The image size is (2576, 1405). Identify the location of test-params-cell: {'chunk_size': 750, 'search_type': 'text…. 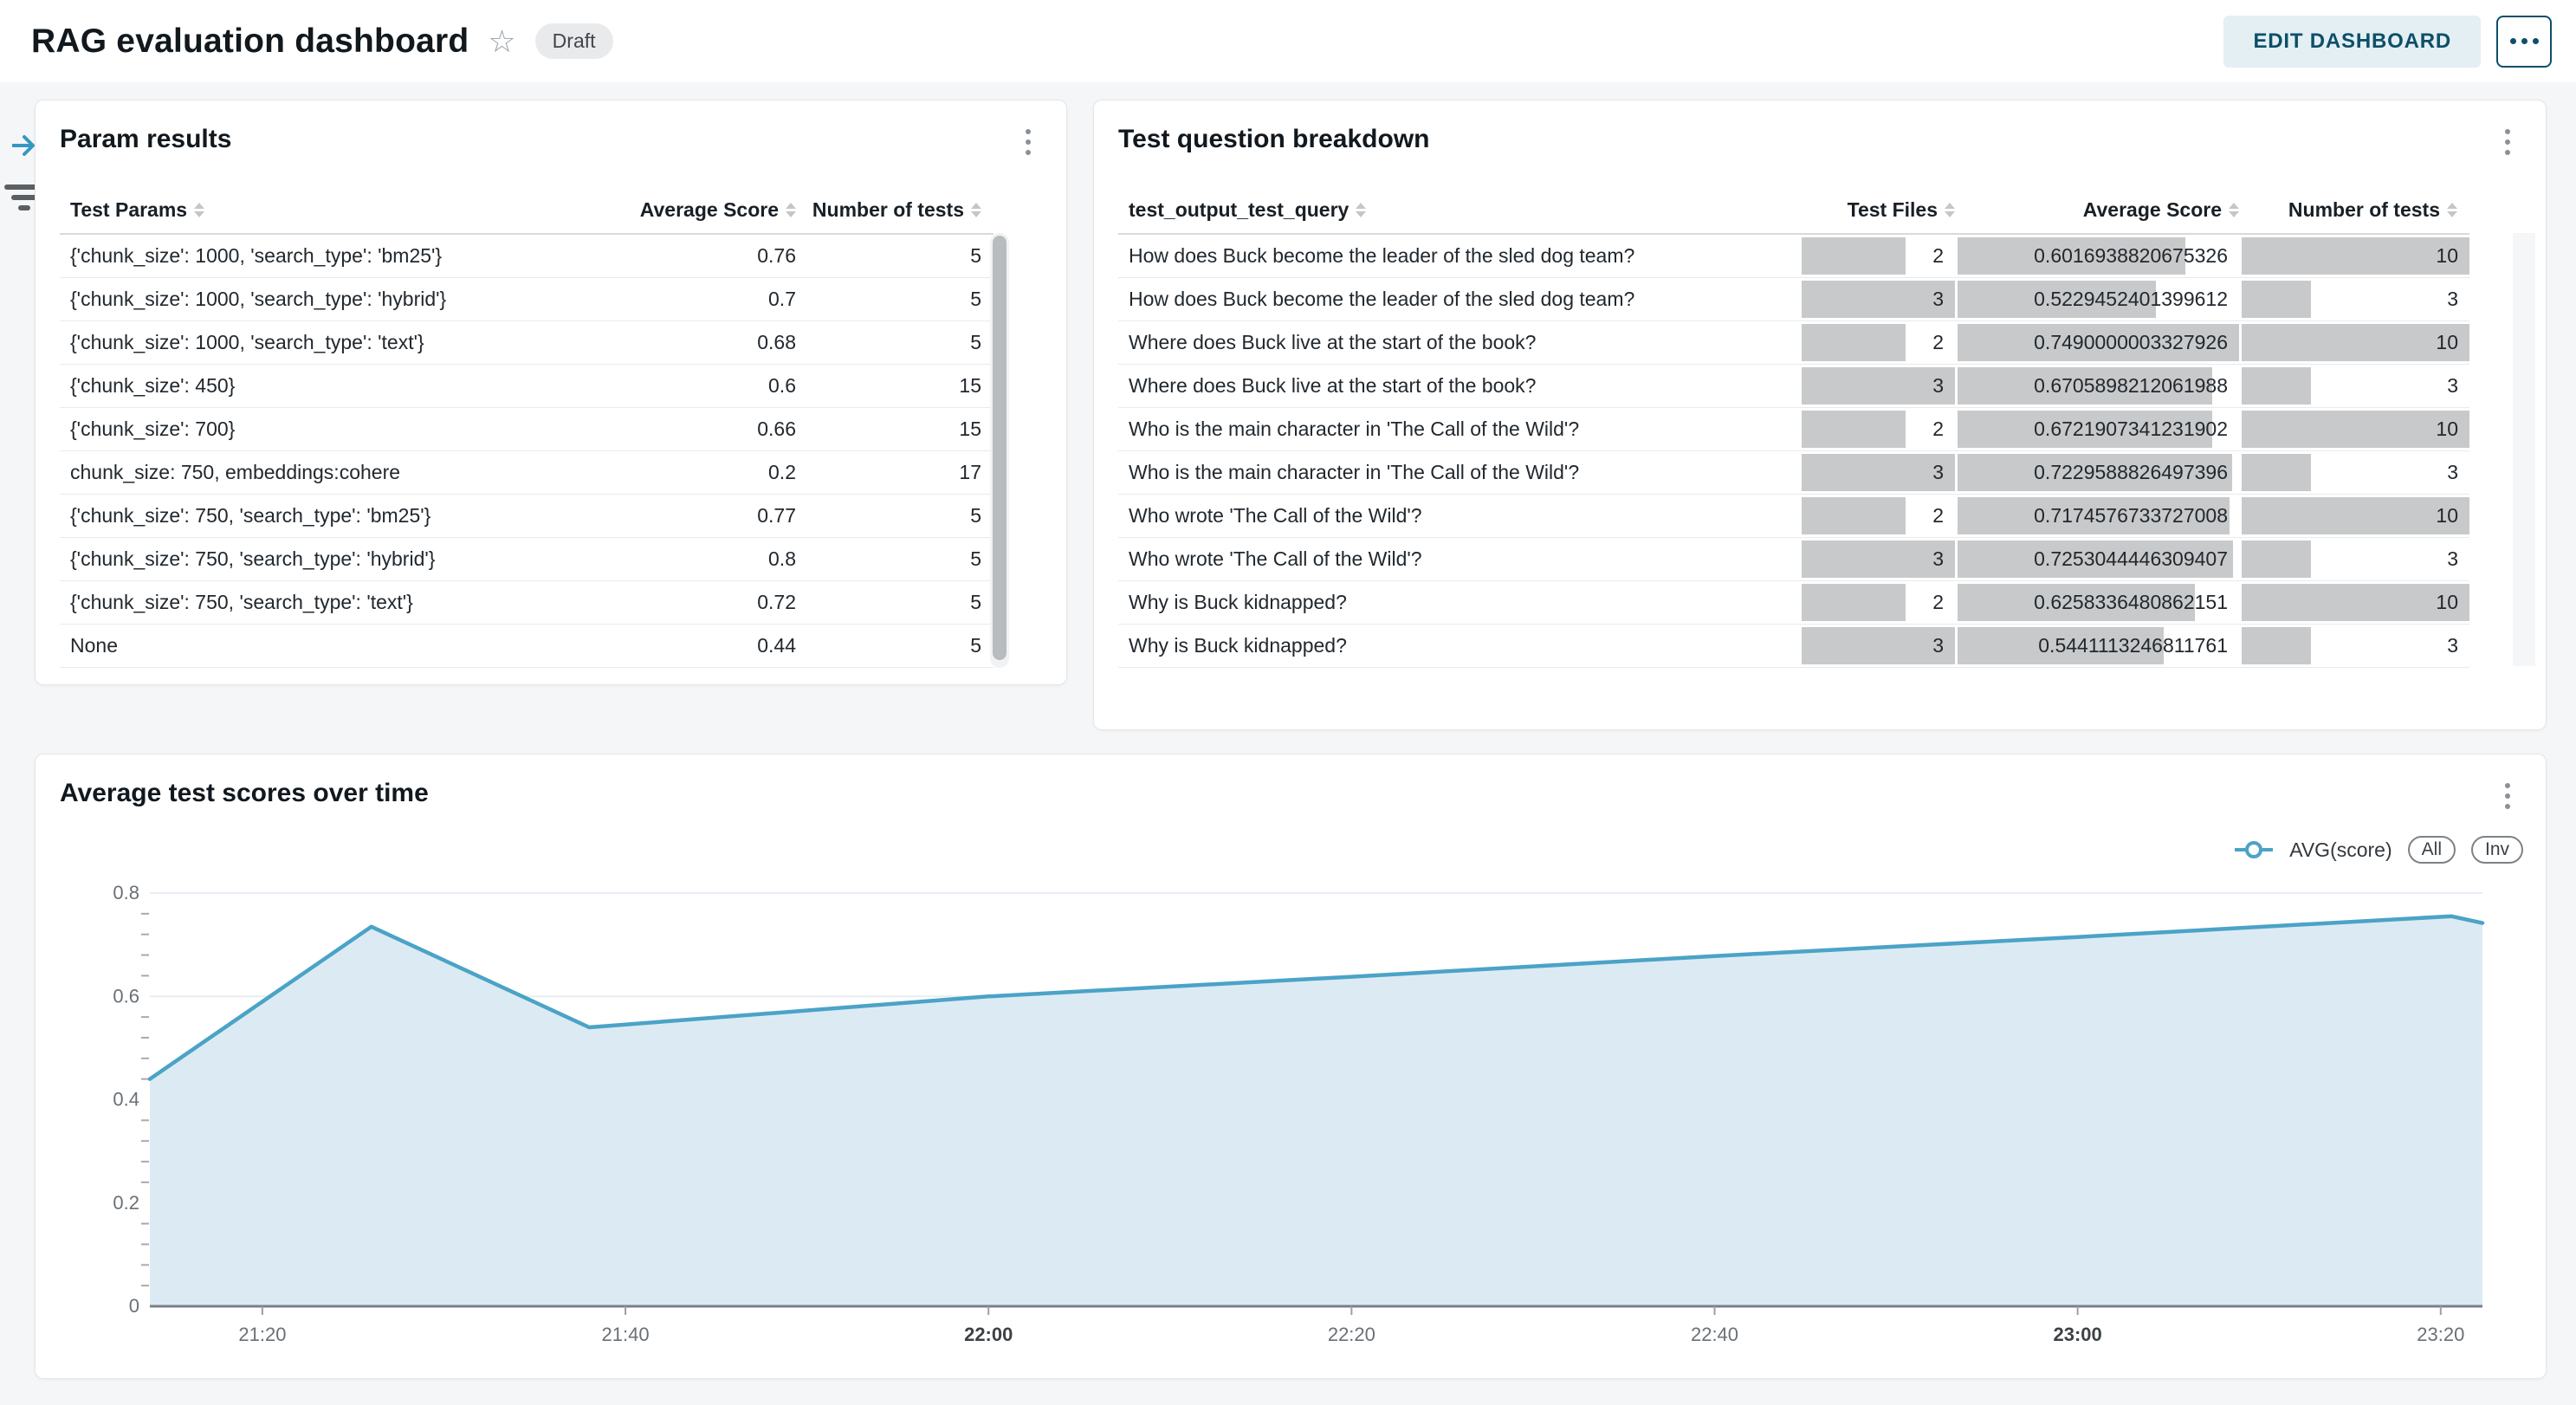
(328, 602).